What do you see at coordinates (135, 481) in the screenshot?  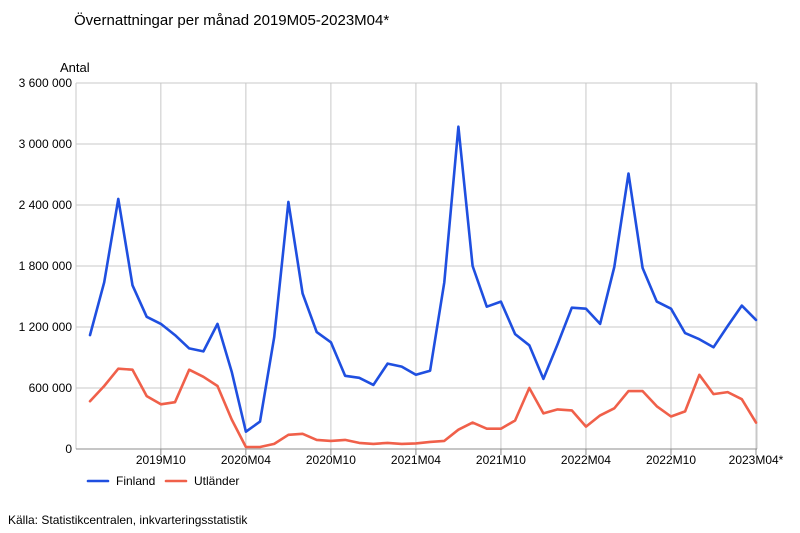 I see `legend-label-finland: Finland` at bounding box center [135, 481].